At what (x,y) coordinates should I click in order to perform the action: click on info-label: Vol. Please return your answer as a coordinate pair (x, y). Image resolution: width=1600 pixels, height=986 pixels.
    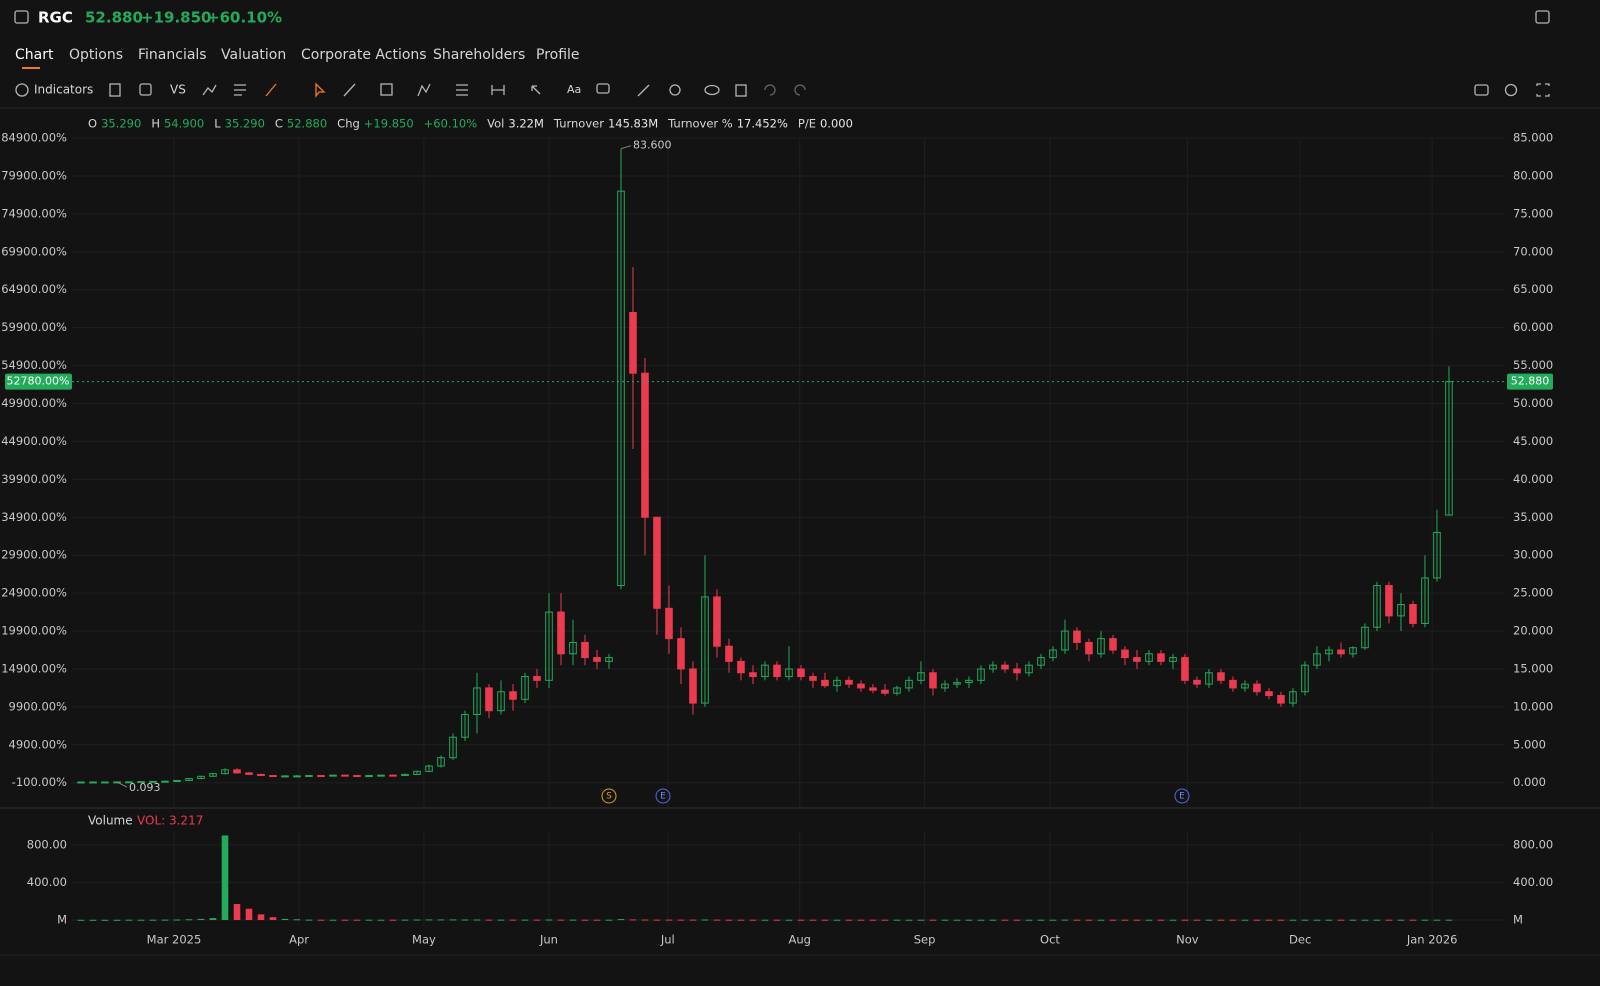
    Looking at the image, I should click on (495, 124).